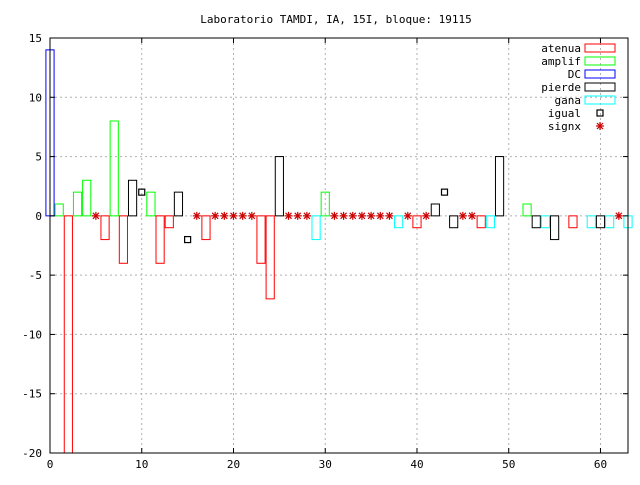  What do you see at coordinates (600, 61) in the screenshot?
I see `legend-swatch-amplif` at bounding box center [600, 61].